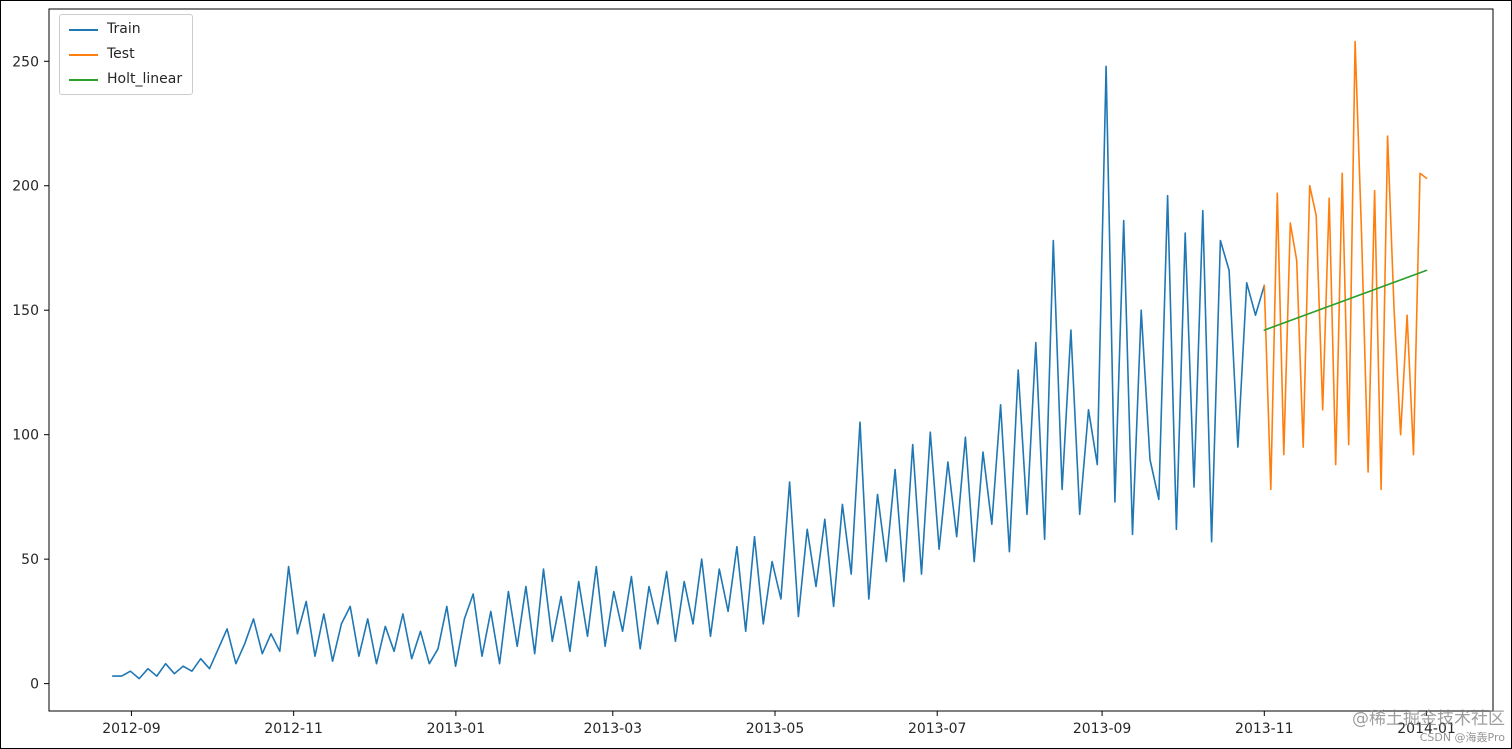 Image resolution: width=1512 pixels, height=749 pixels. What do you see at coordinates (25, 311) in the screenshot?
I see `y-tick-label: 150` at bounding box center [25, 311].